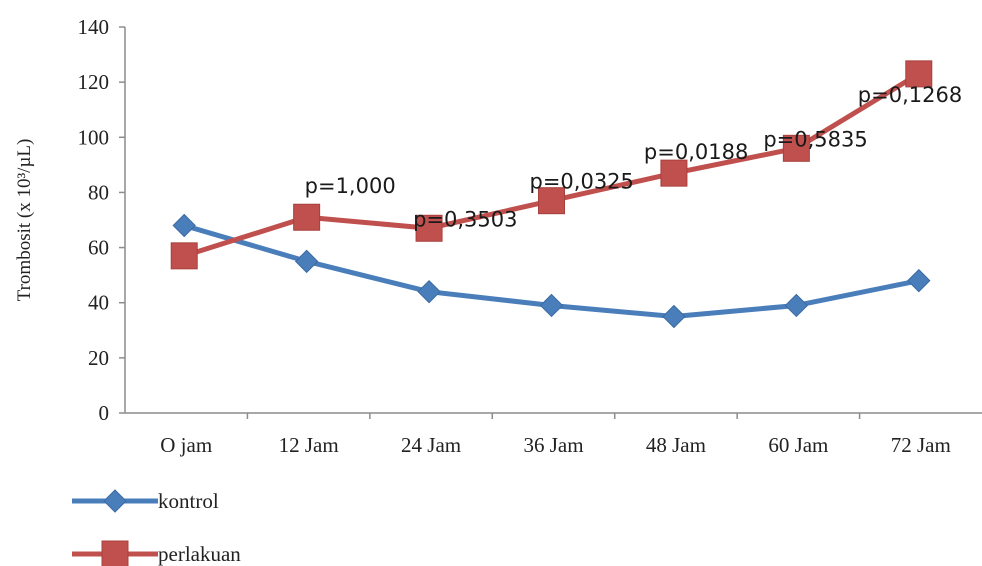 The height and width of the screenshot is (566, 982). I want to click on x-tick-label: 72 Jam, so click(921, 445).